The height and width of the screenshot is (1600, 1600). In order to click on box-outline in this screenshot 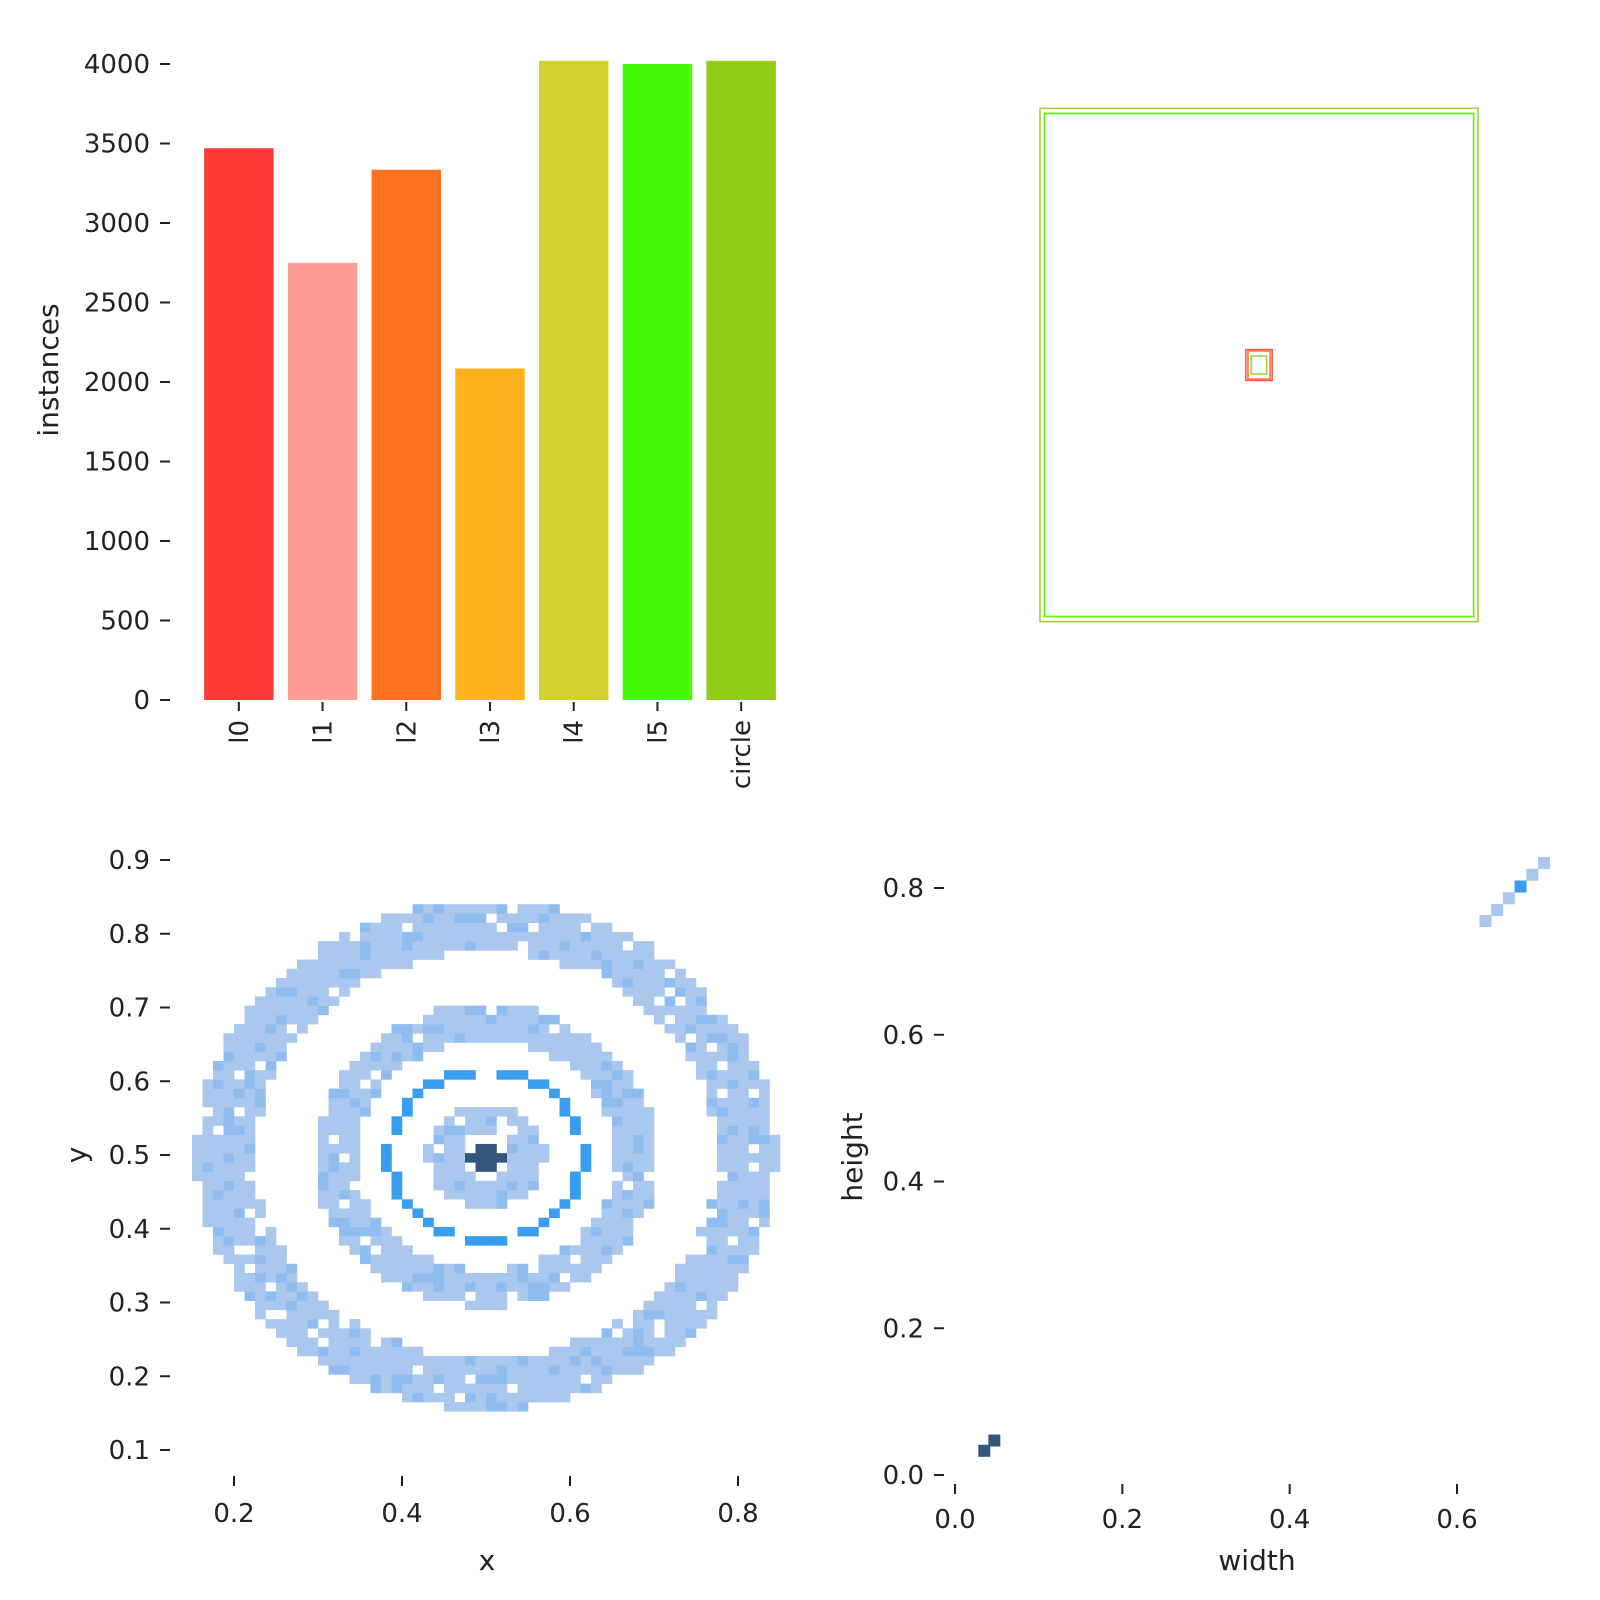, I will do `click(1259, 365)`.